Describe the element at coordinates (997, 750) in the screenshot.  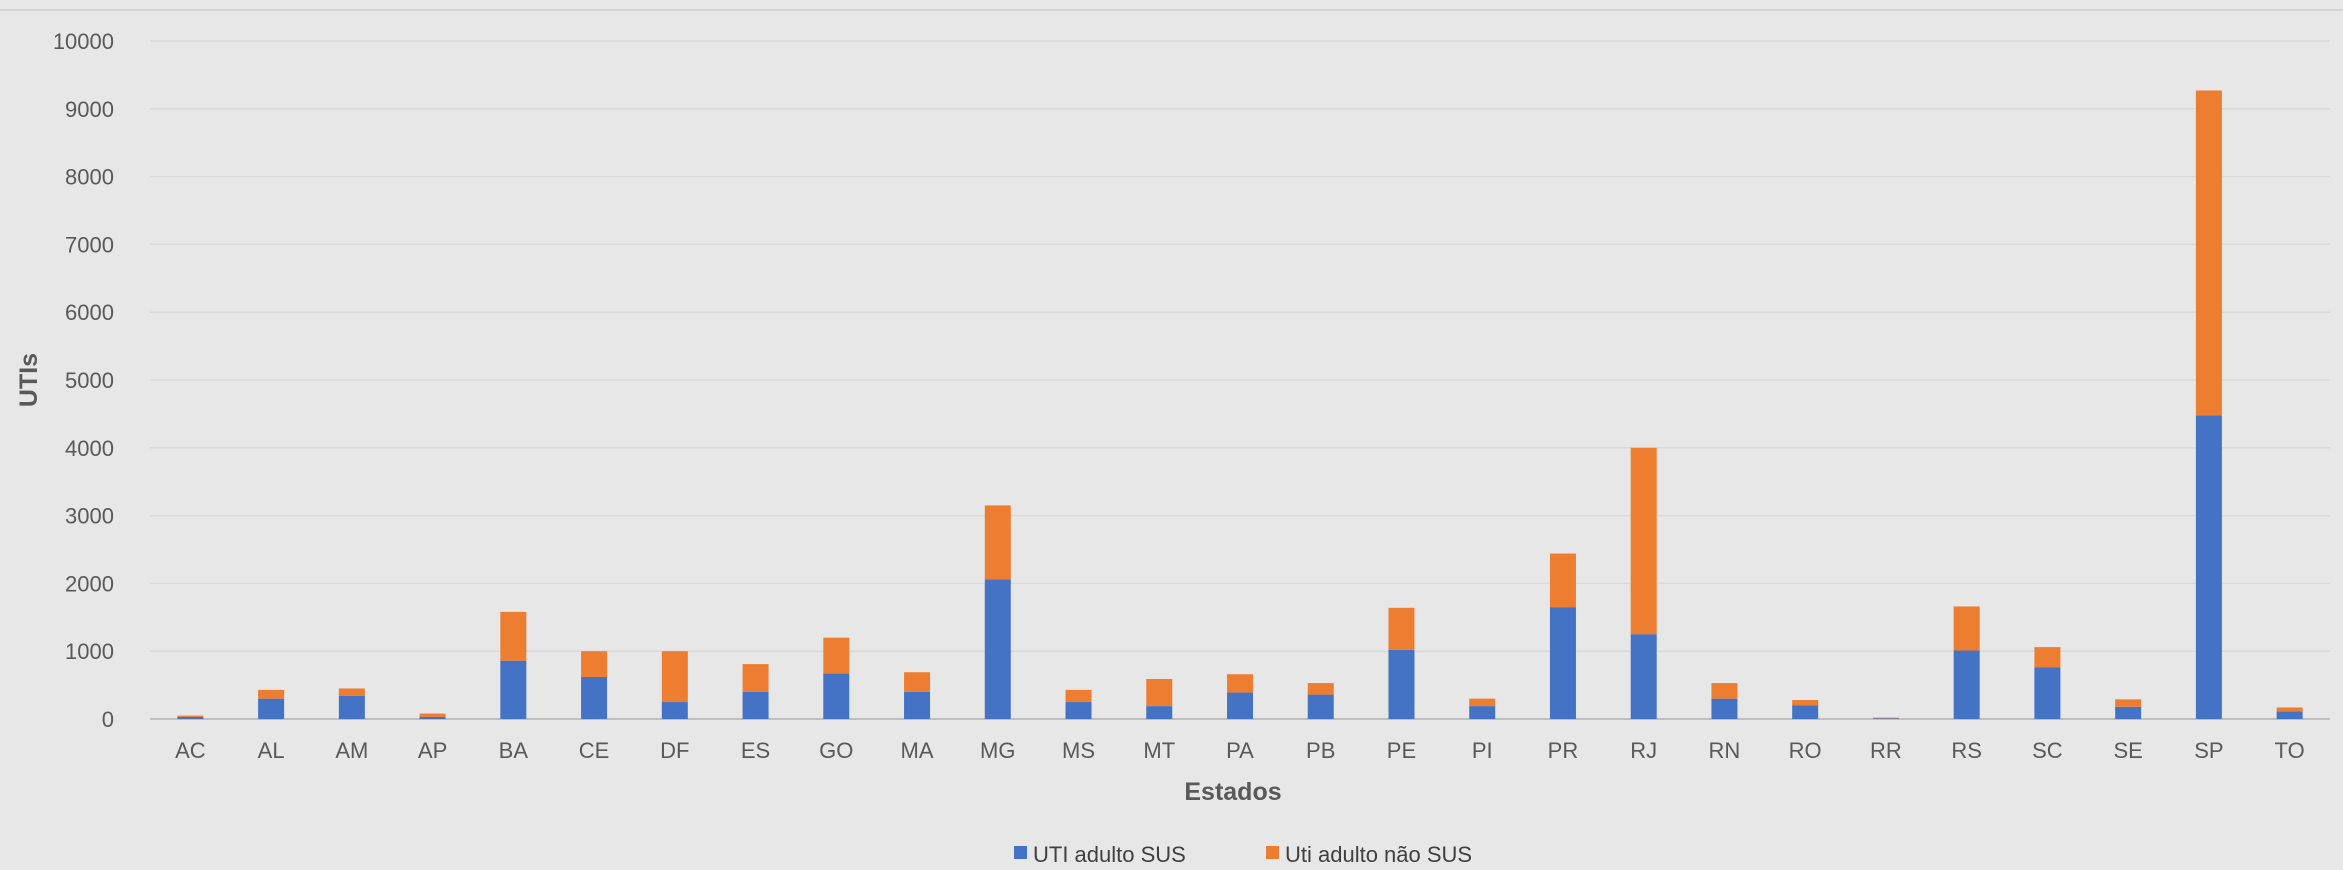
I see `x-tick-label: MG` at that location.